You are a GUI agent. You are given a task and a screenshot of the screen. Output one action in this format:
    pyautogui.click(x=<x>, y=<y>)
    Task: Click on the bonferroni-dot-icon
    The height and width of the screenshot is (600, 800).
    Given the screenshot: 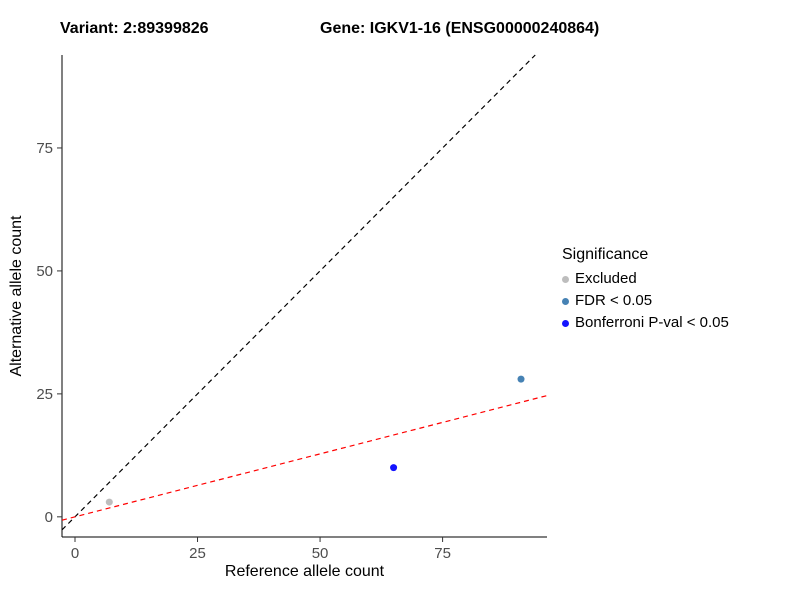 What is the action you would take?
    pyautogui.click(x=565, y=323)
    